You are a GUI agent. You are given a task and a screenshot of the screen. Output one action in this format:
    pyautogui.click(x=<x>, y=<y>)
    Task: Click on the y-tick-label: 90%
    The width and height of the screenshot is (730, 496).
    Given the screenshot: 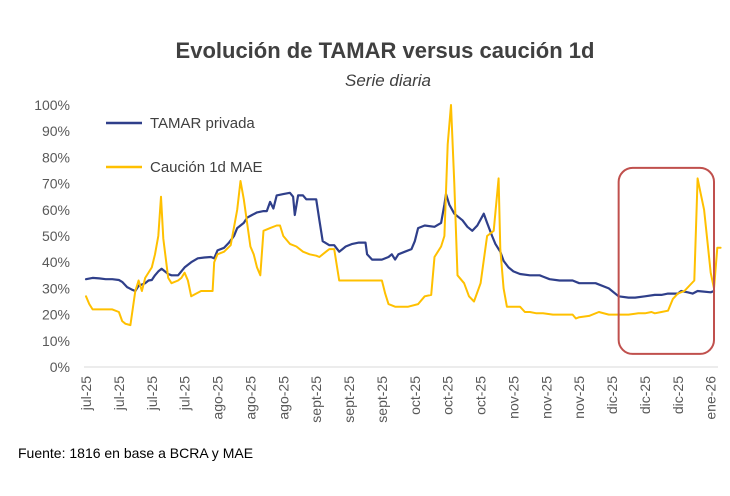 What is the action you would take?
    pyautogui.click(x=56, y=131)
    